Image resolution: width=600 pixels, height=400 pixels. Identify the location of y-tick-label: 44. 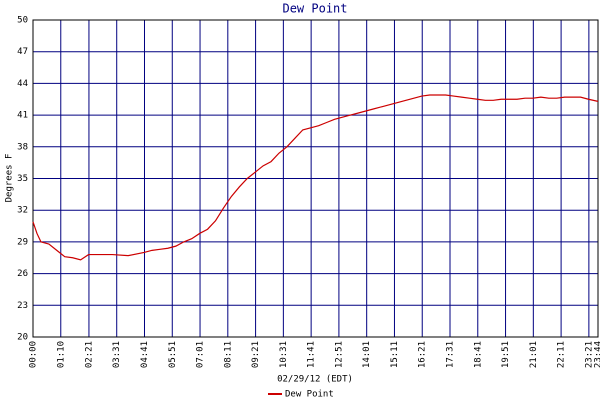
(22, 84).